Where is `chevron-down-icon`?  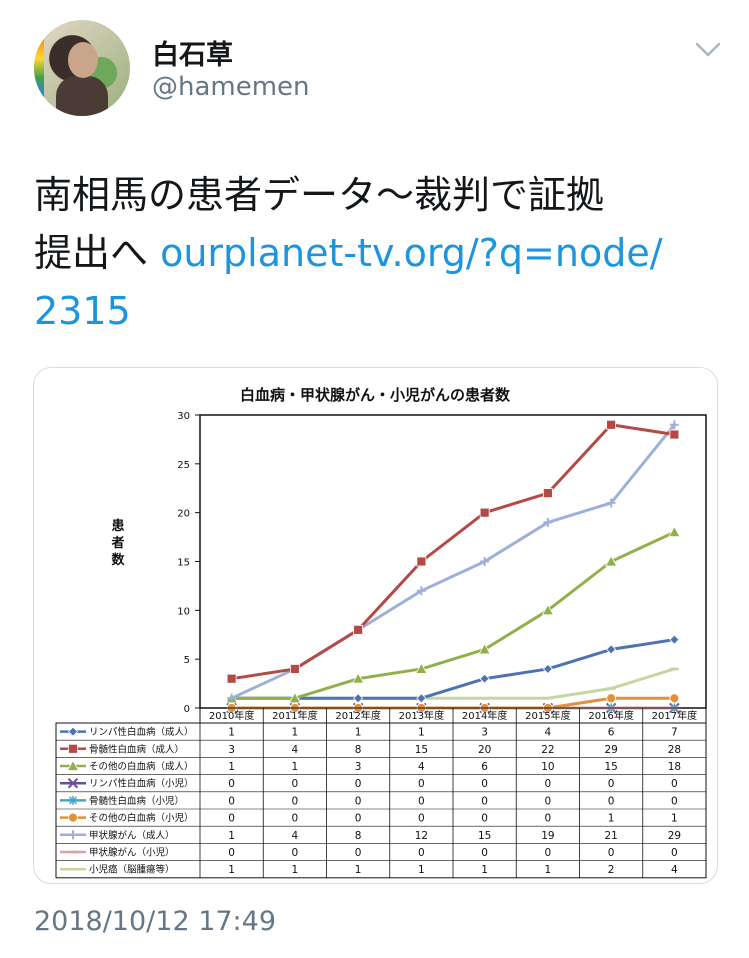 chevron-down-icon is located at coordinates (708, 50).